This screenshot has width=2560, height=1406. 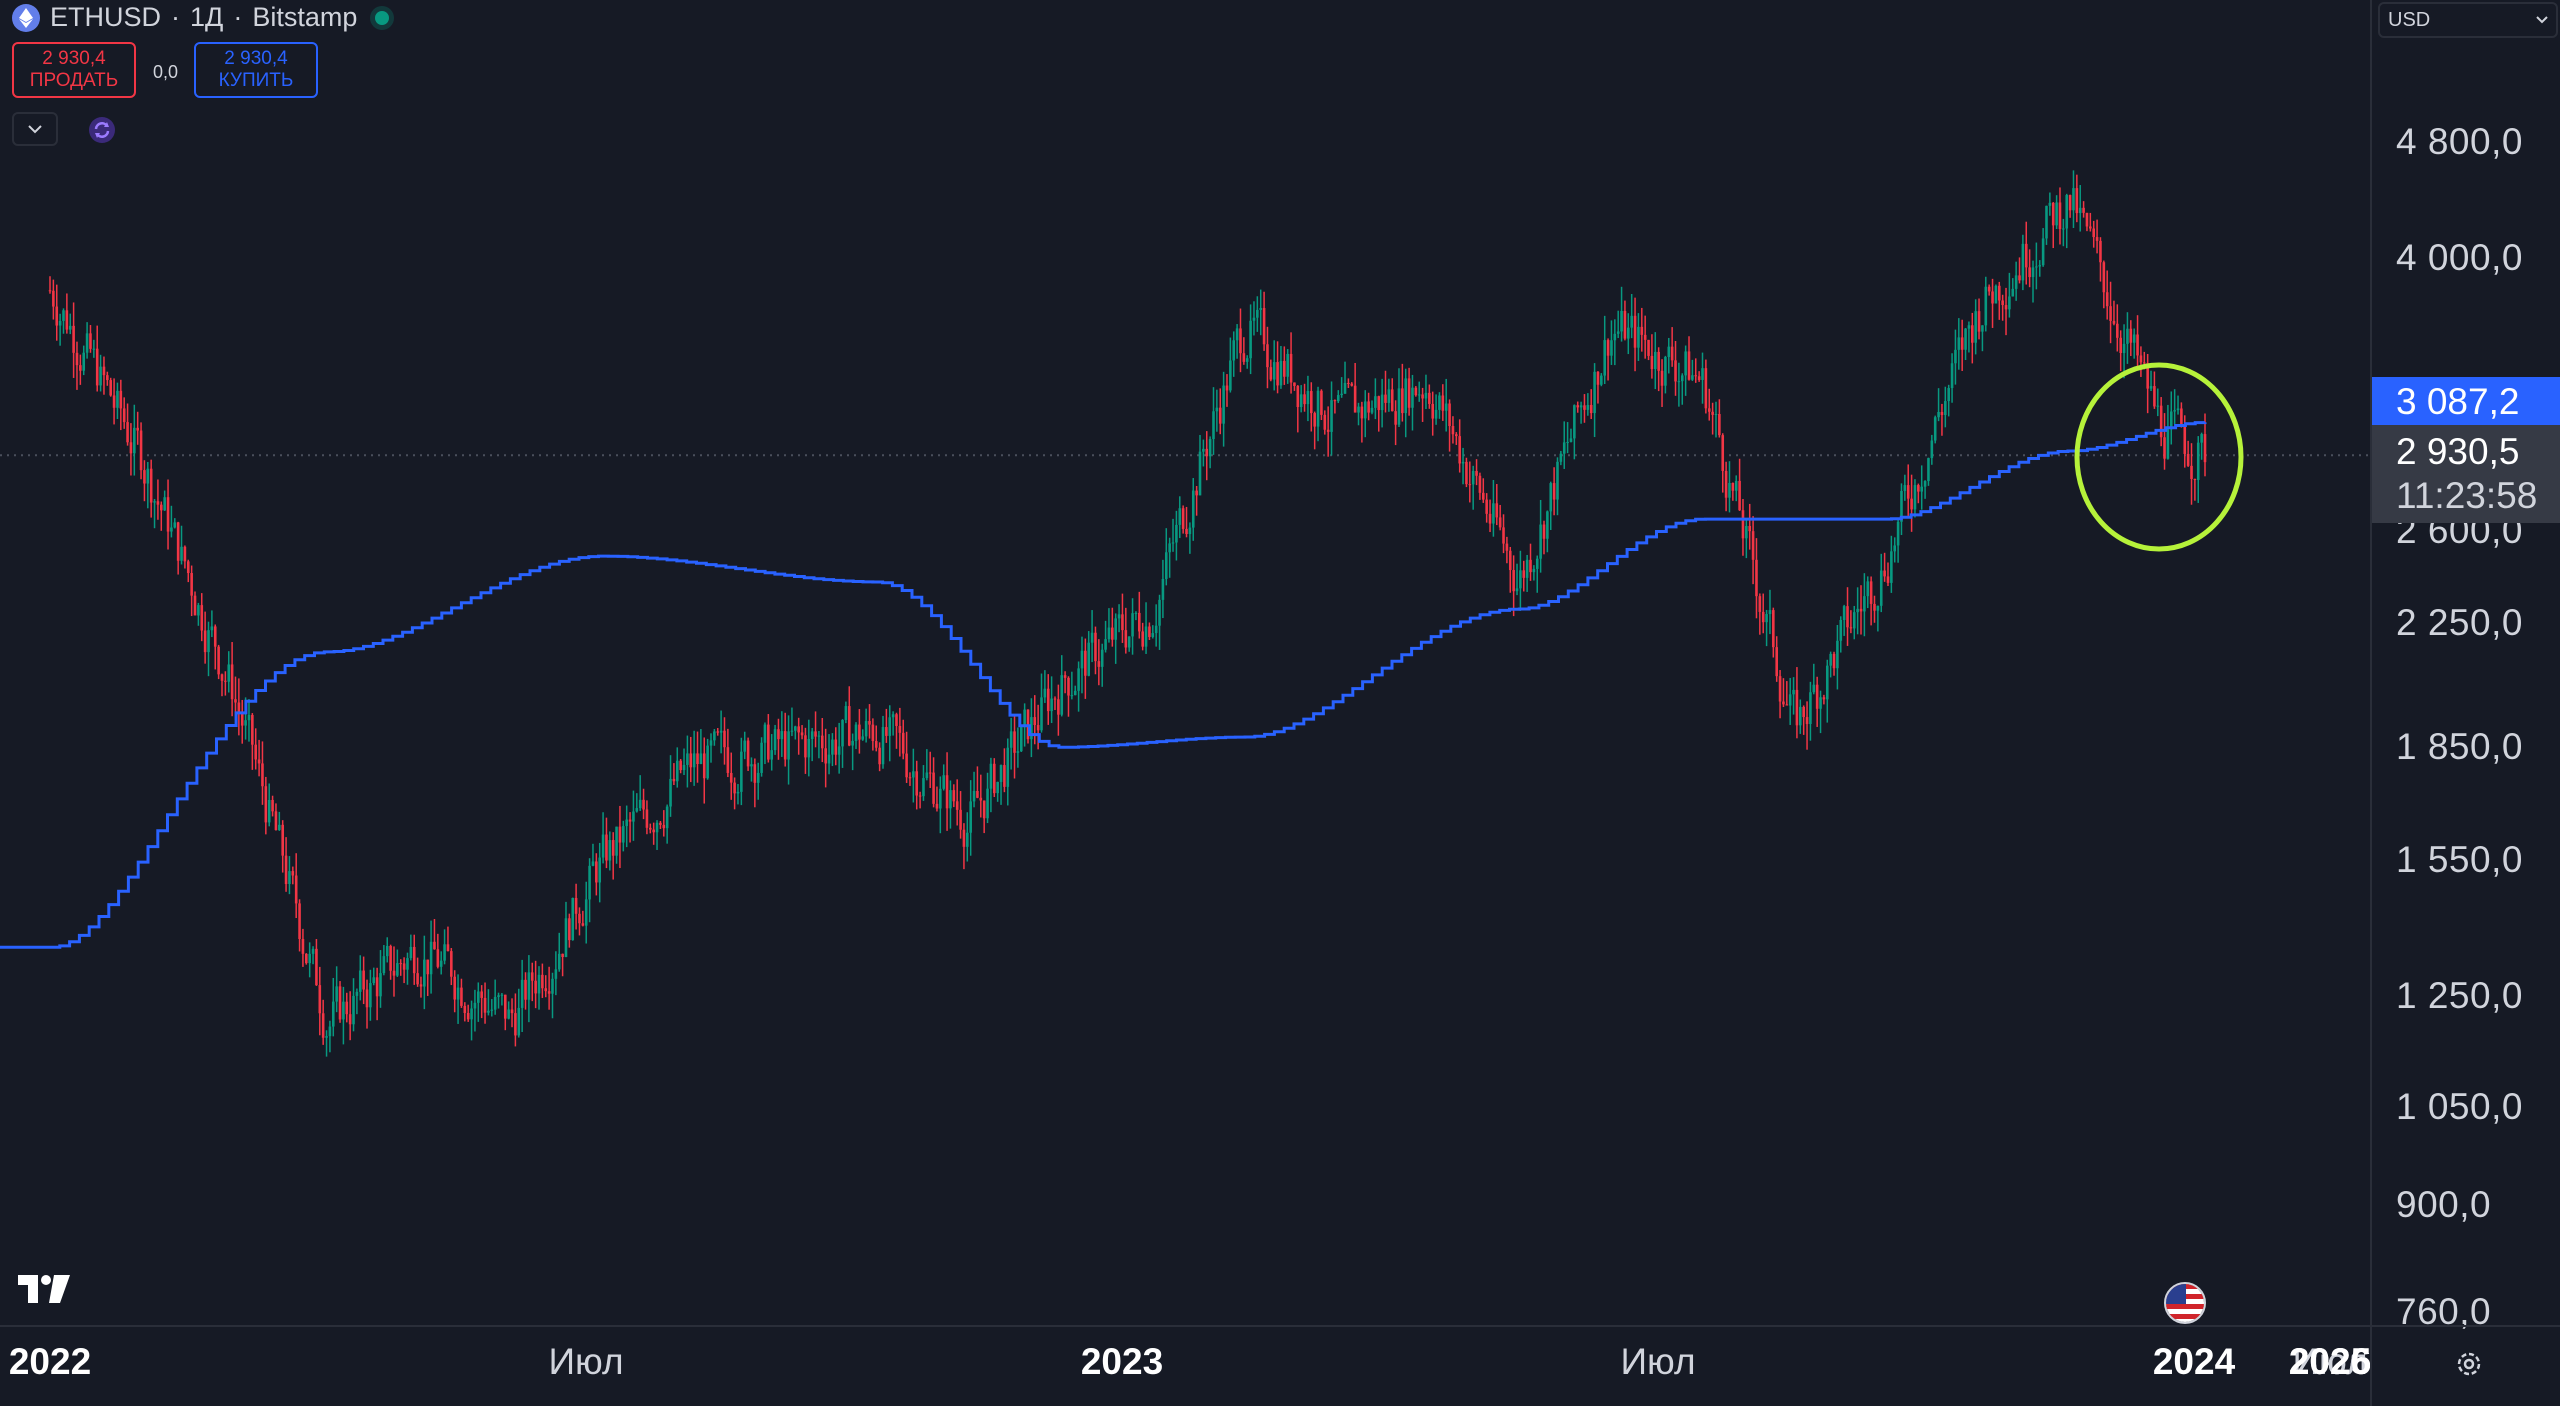 I want to click on sell-label: ПРОДАТЬ, so click(x=74, y=80).